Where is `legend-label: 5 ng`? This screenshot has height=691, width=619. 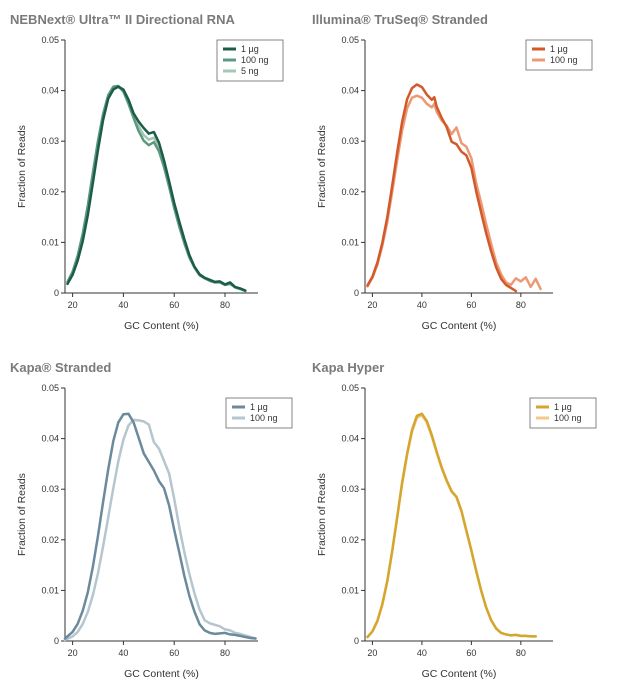
legend-label: 5 ng is located at coordinates (250, 71).